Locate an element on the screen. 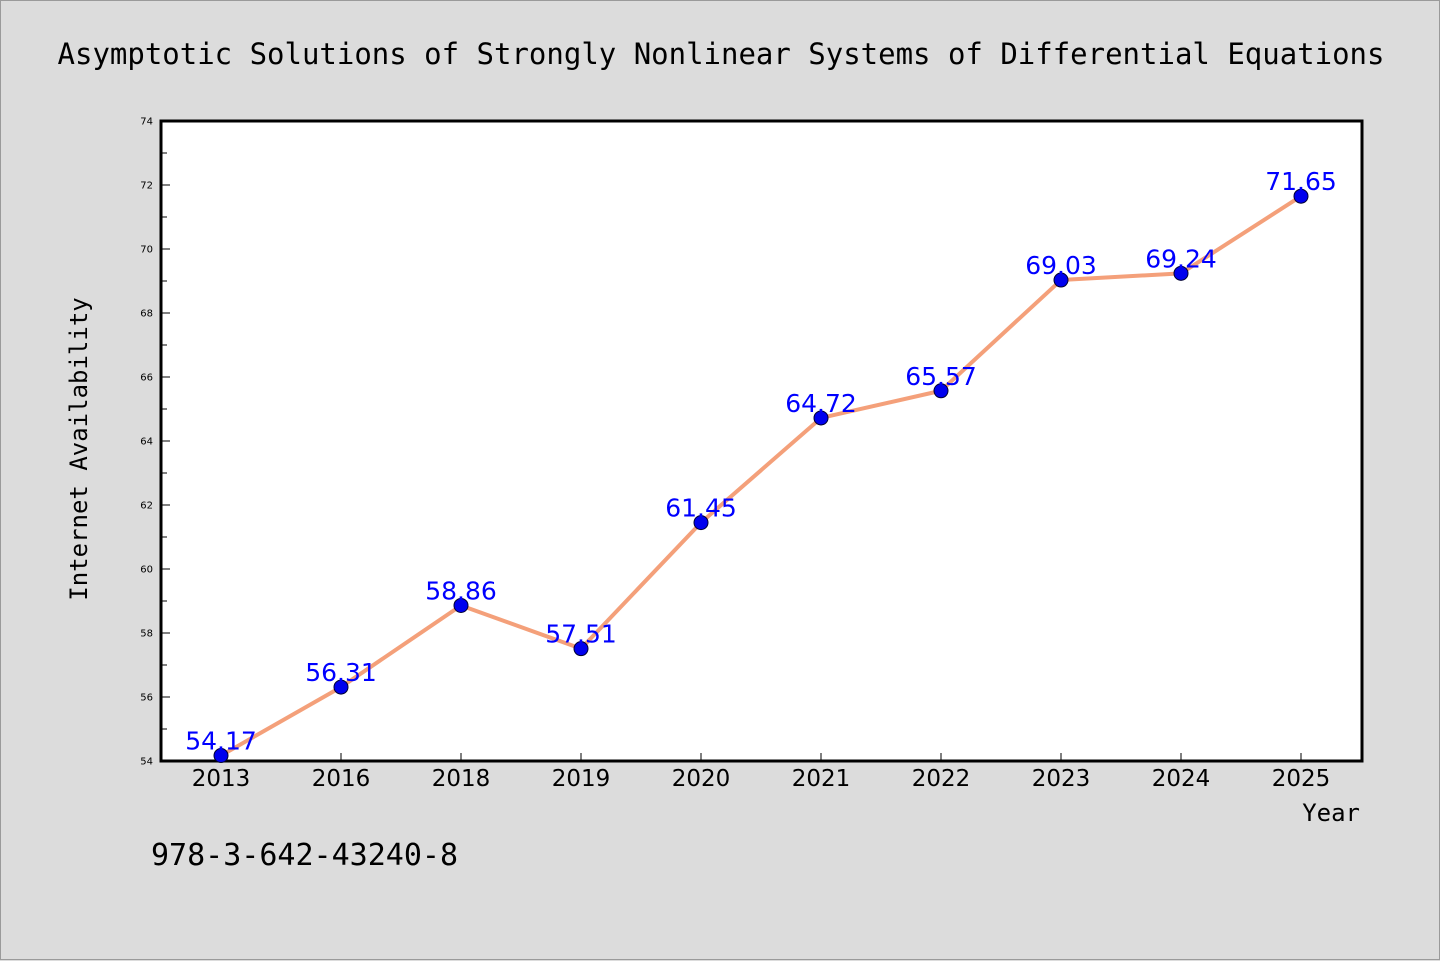 This screenshot has height=961, width=1440. x-tick-label: 2016 is located at coordinates (341, 779).